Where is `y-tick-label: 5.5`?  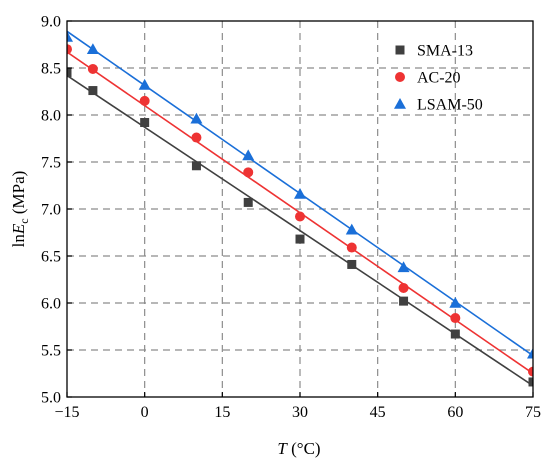
y-tick-label: 5.5 is located at coordinates (51, 351).